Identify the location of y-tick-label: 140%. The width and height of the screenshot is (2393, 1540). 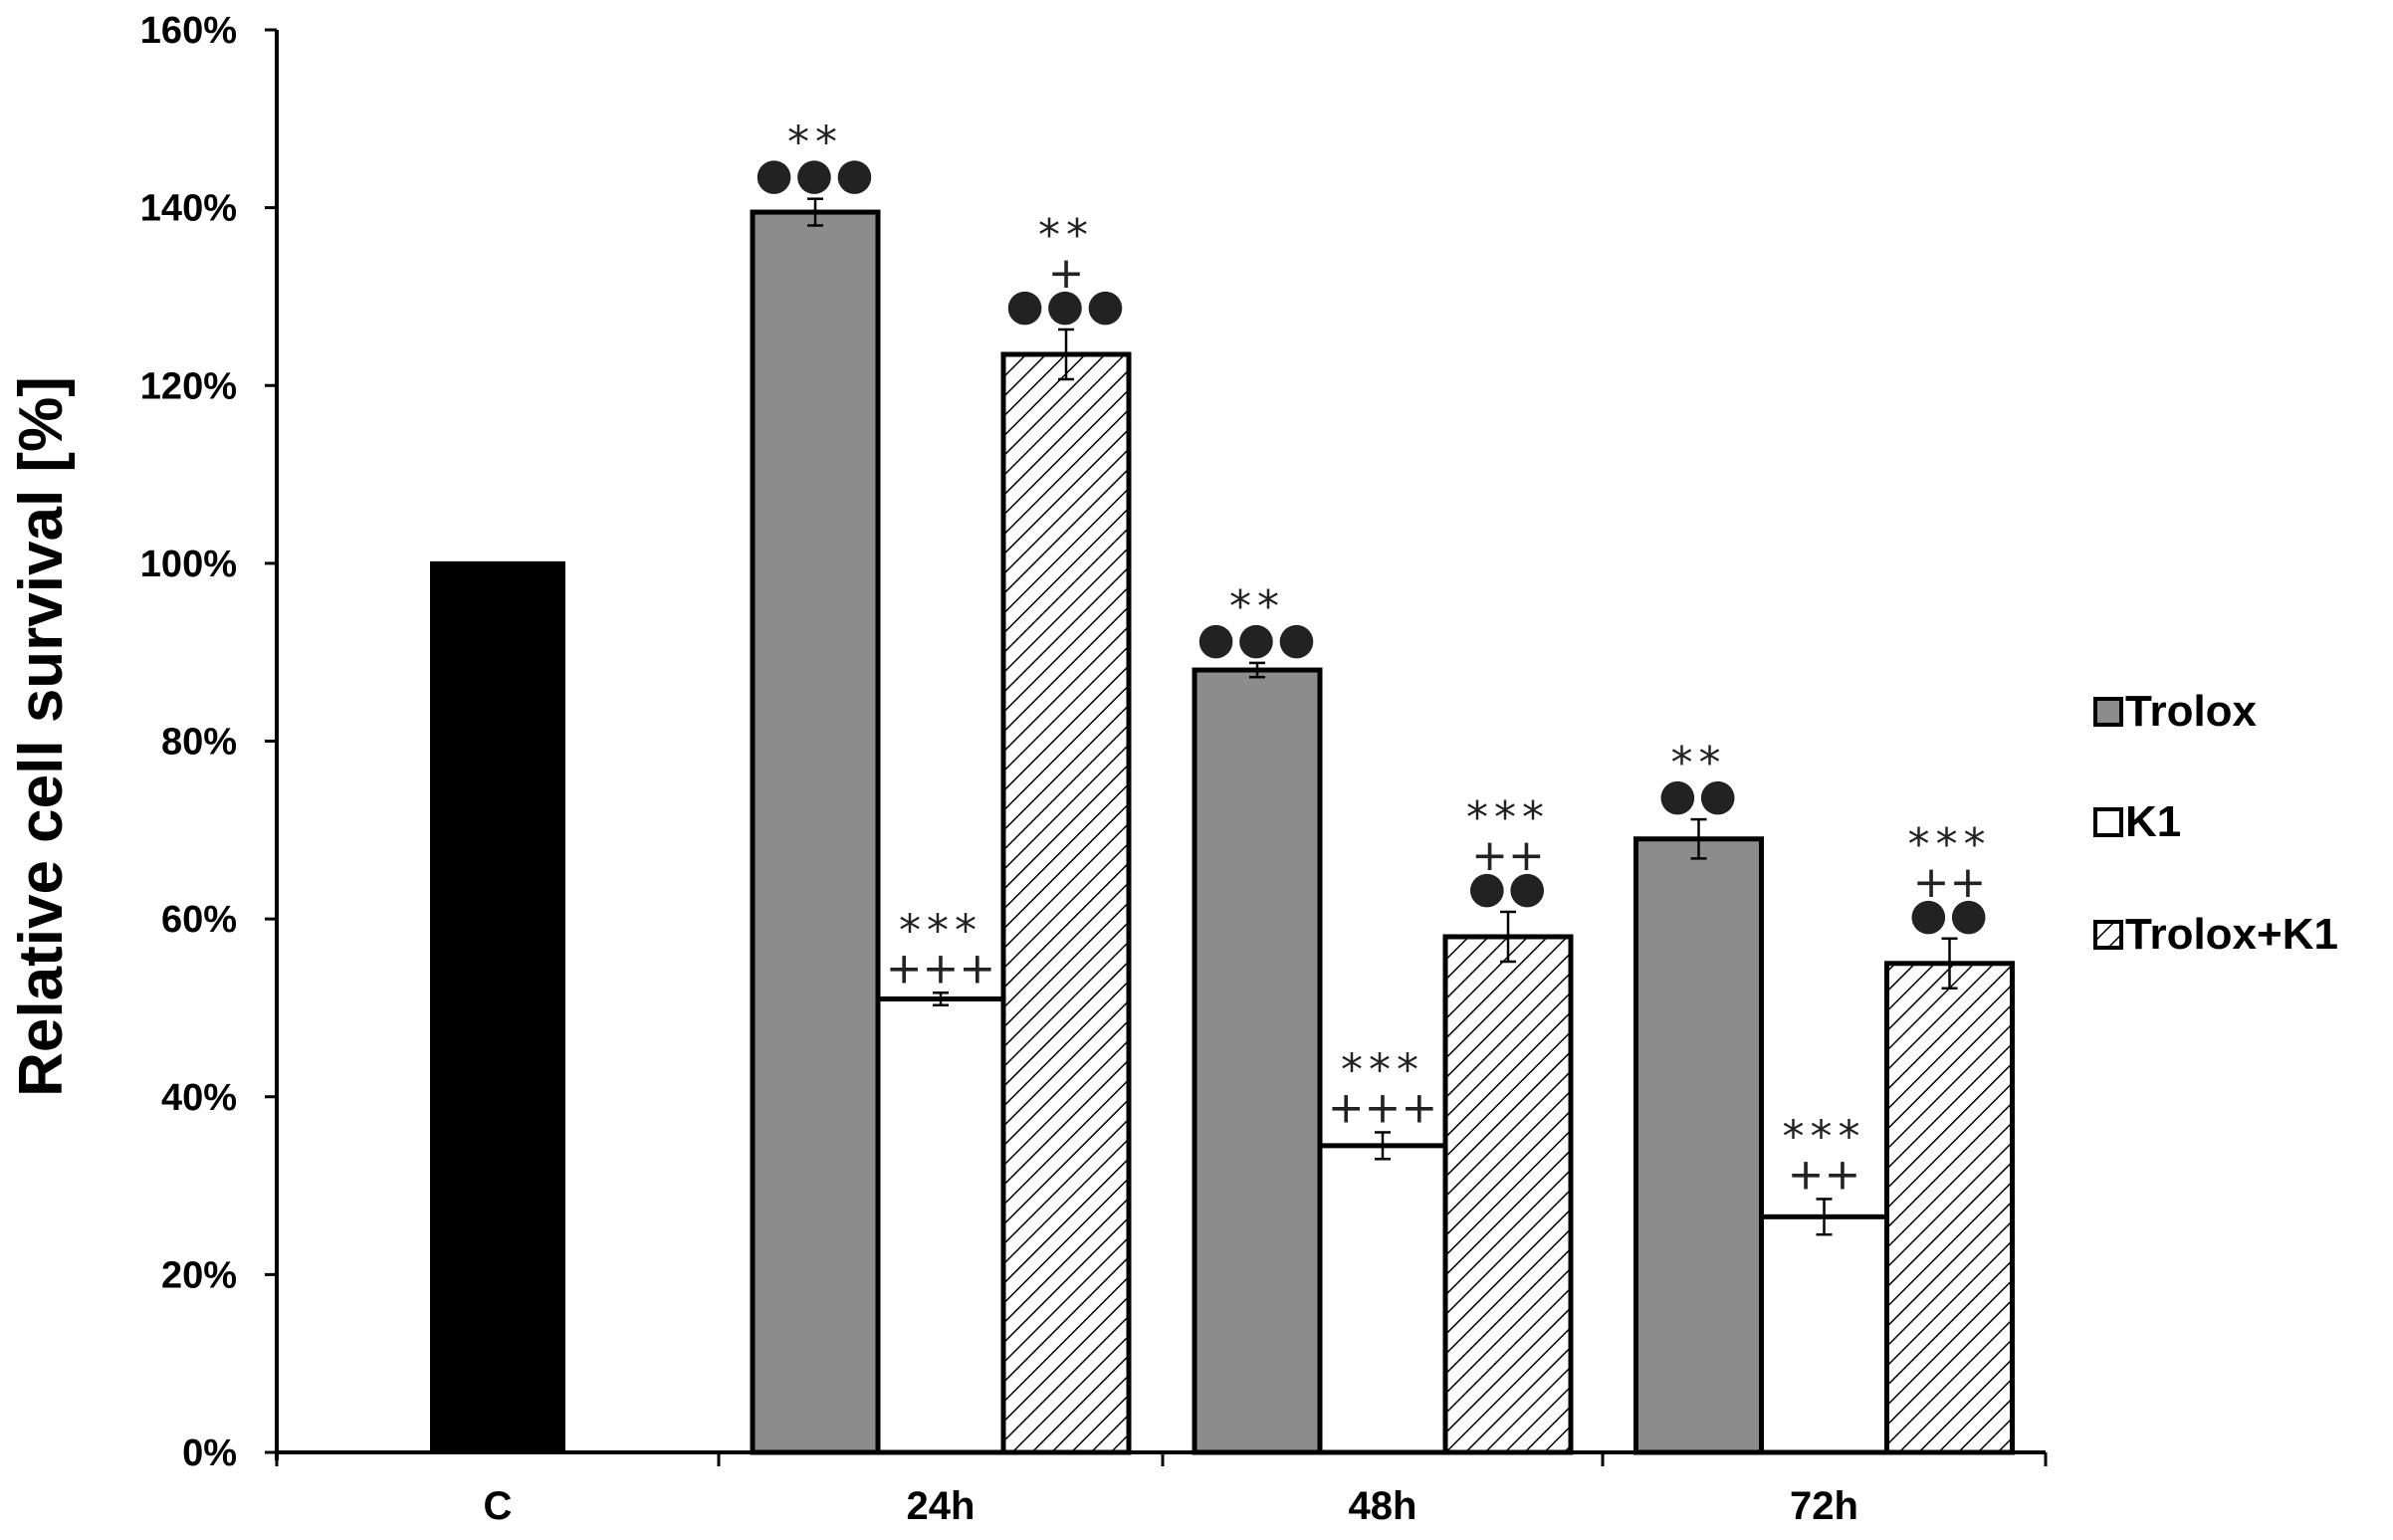
(188, 209).